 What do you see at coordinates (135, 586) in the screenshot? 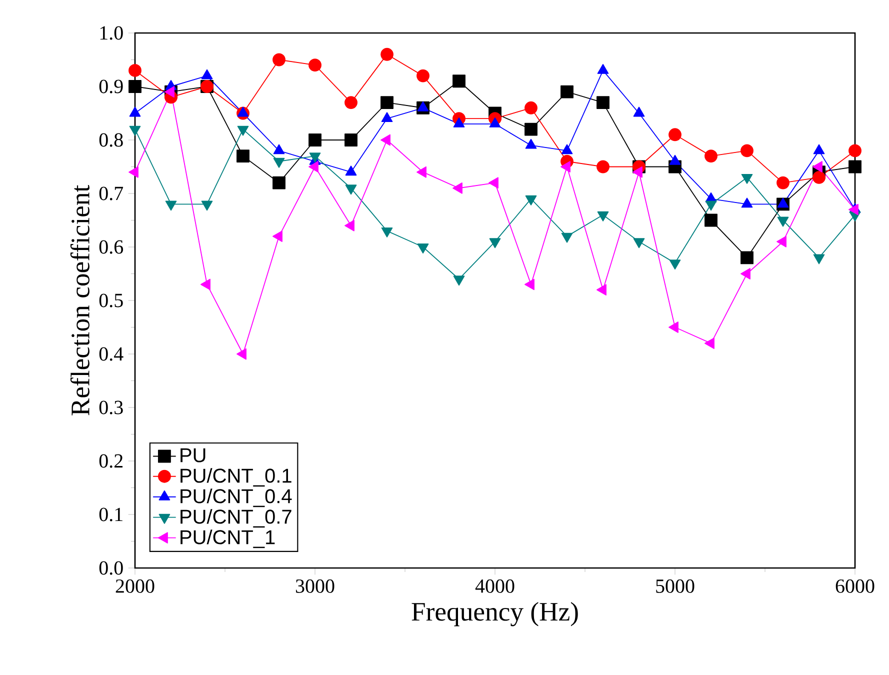
I see `x-tick-label: 2000` at bounding box center [135, 586].